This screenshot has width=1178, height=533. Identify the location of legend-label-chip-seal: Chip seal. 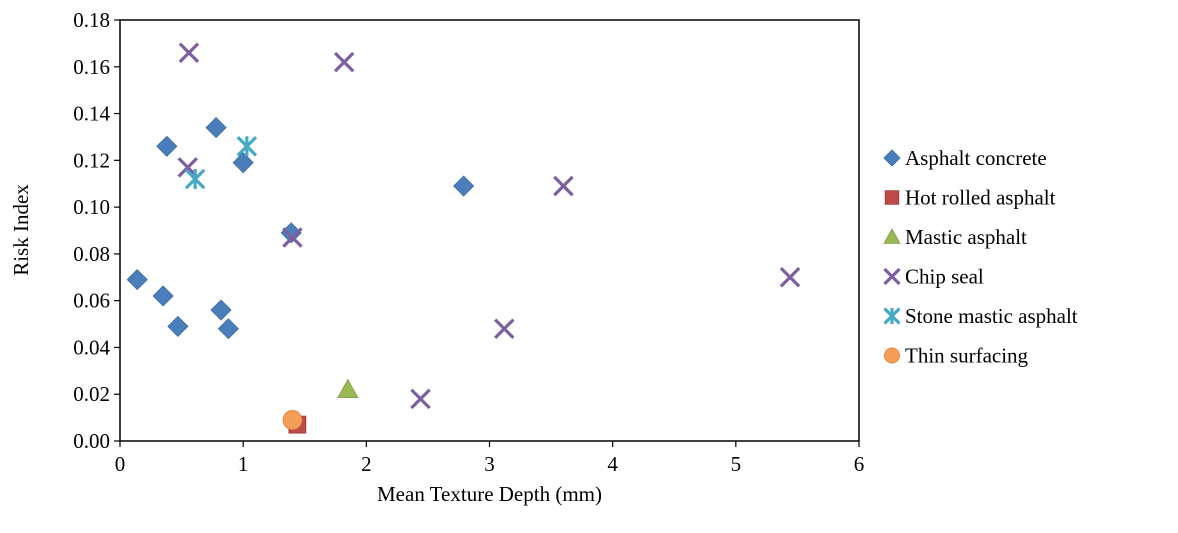
(944, 277).